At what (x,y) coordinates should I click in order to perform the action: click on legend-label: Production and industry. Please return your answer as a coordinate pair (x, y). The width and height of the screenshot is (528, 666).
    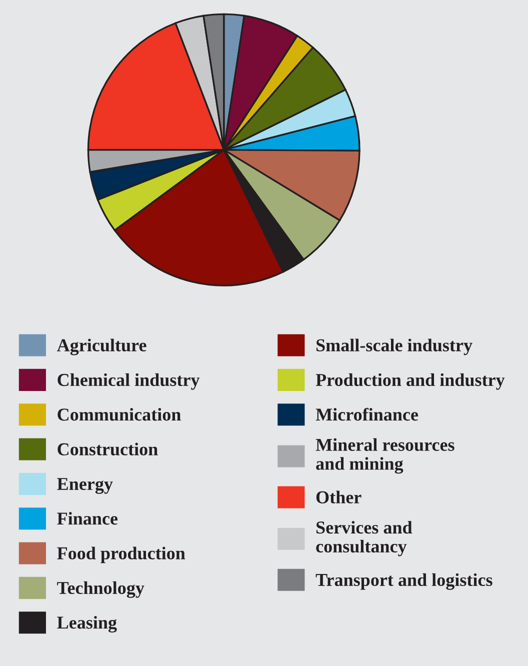
    Looking at the image, I should click on (410, 381).